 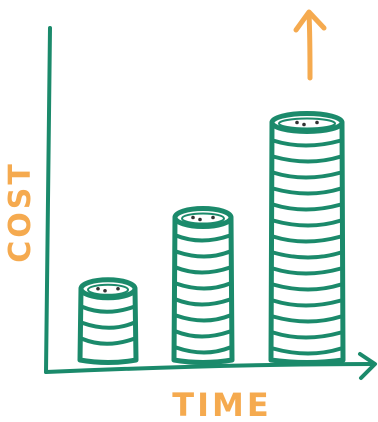 I want to click on y-axis-label: COST, so click(x=20, y=212).